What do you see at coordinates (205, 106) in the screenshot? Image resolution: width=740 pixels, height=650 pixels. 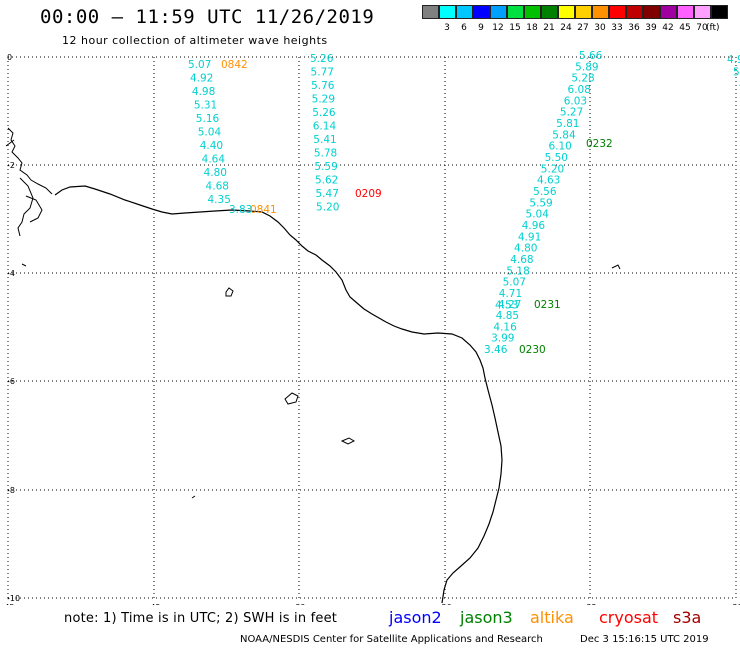 I see `wave-height-value: 5.31` at bounding box center [205, 106].